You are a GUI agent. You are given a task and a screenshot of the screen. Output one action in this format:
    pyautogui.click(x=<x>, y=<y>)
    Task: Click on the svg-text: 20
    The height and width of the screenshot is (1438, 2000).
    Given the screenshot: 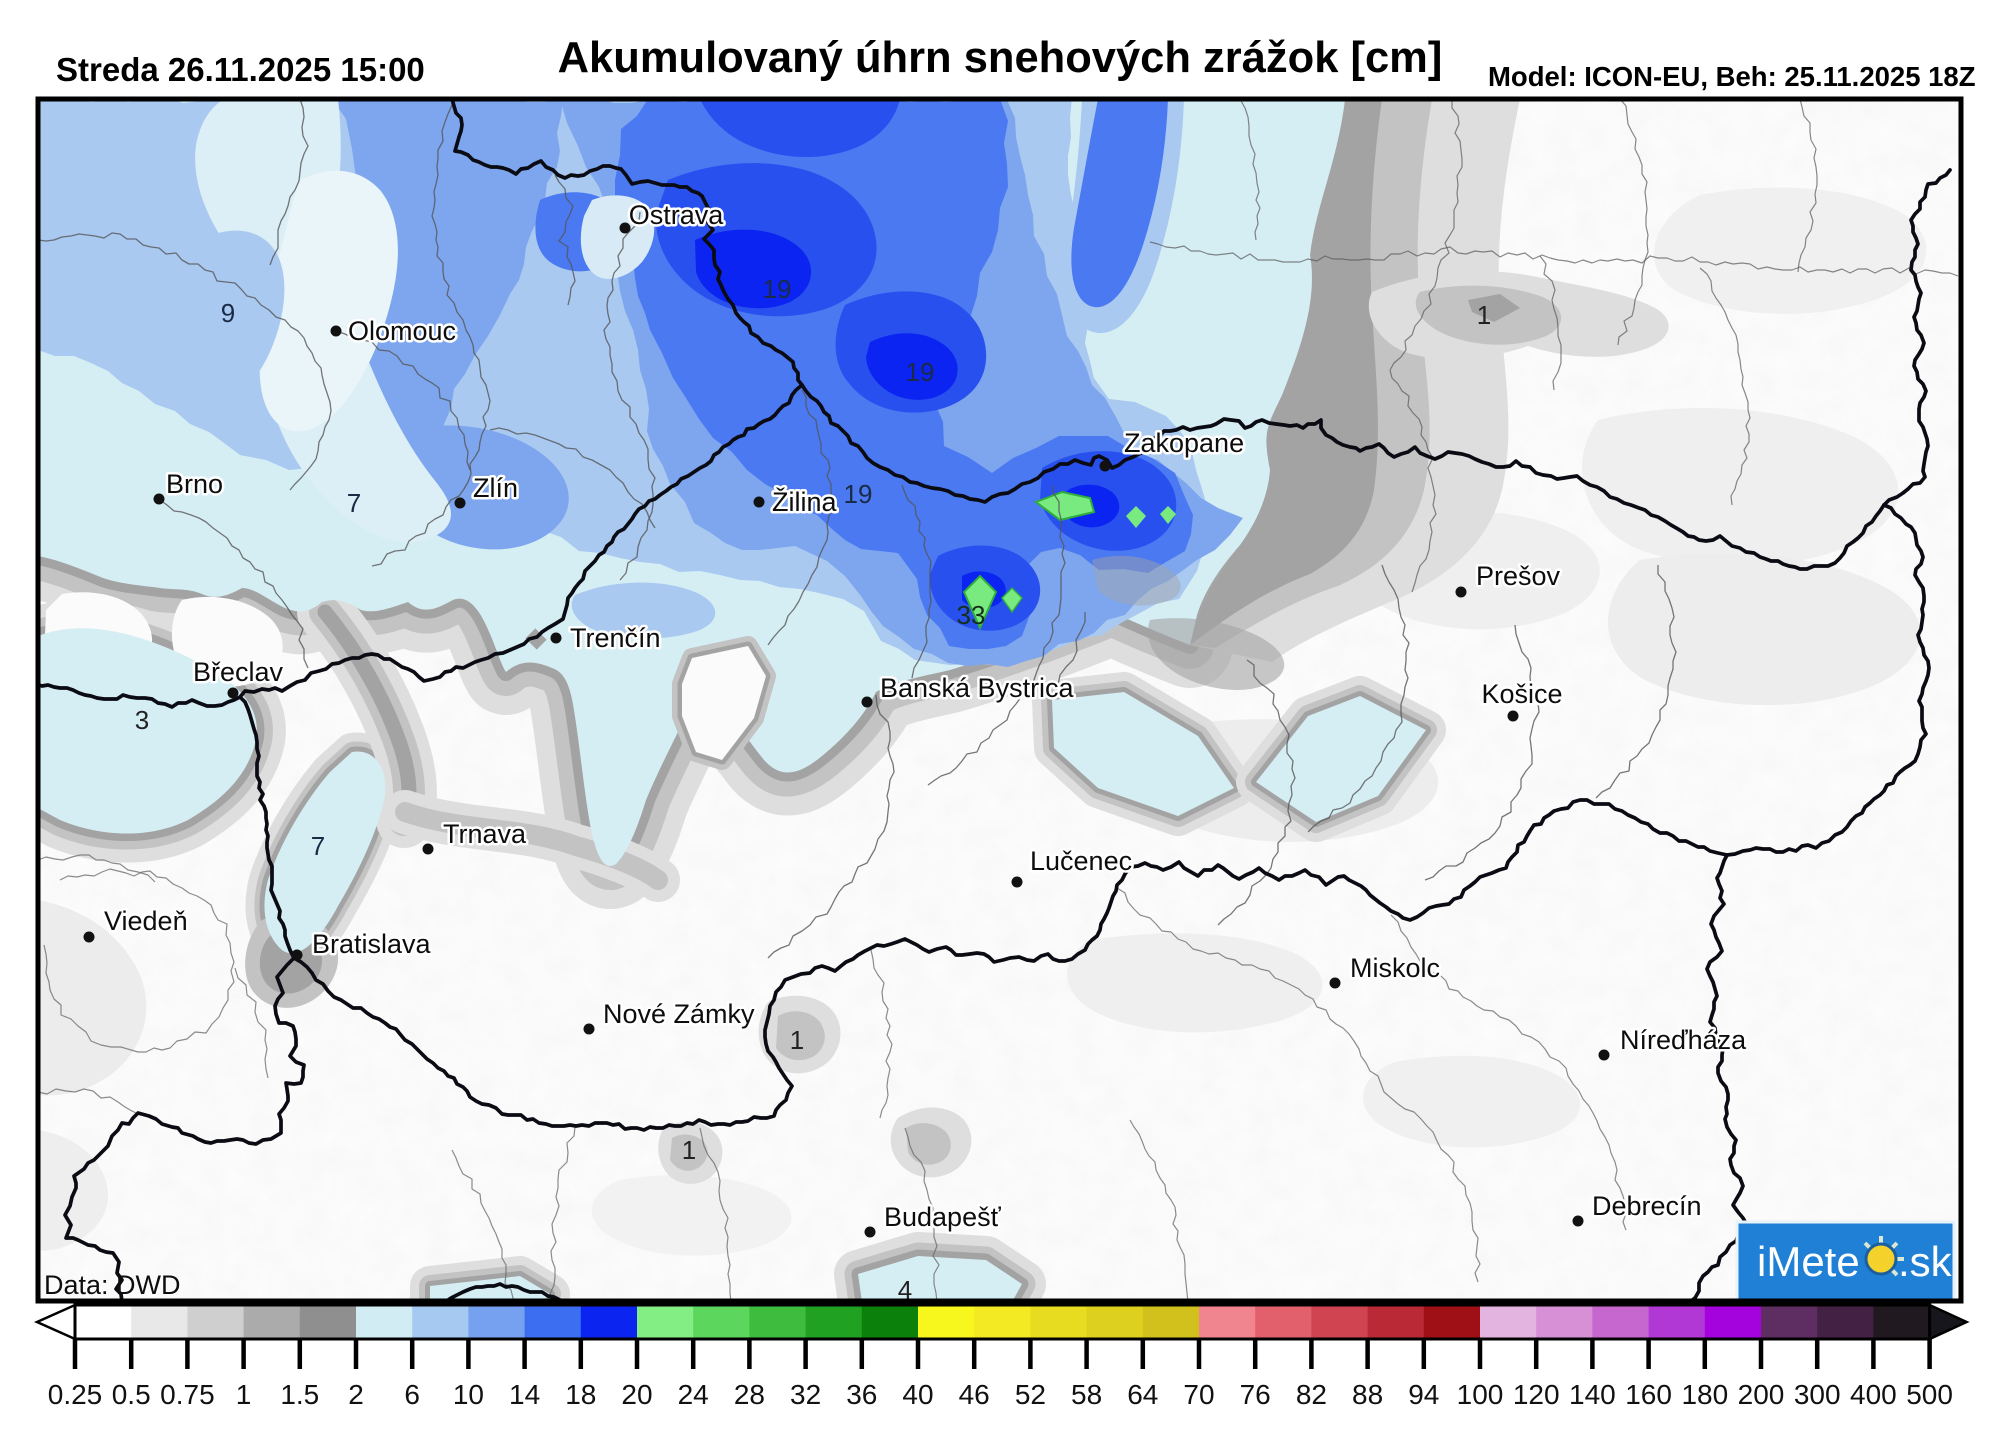 What is the action you would take?
    pyautogui.click(x=636, y=1394)
    